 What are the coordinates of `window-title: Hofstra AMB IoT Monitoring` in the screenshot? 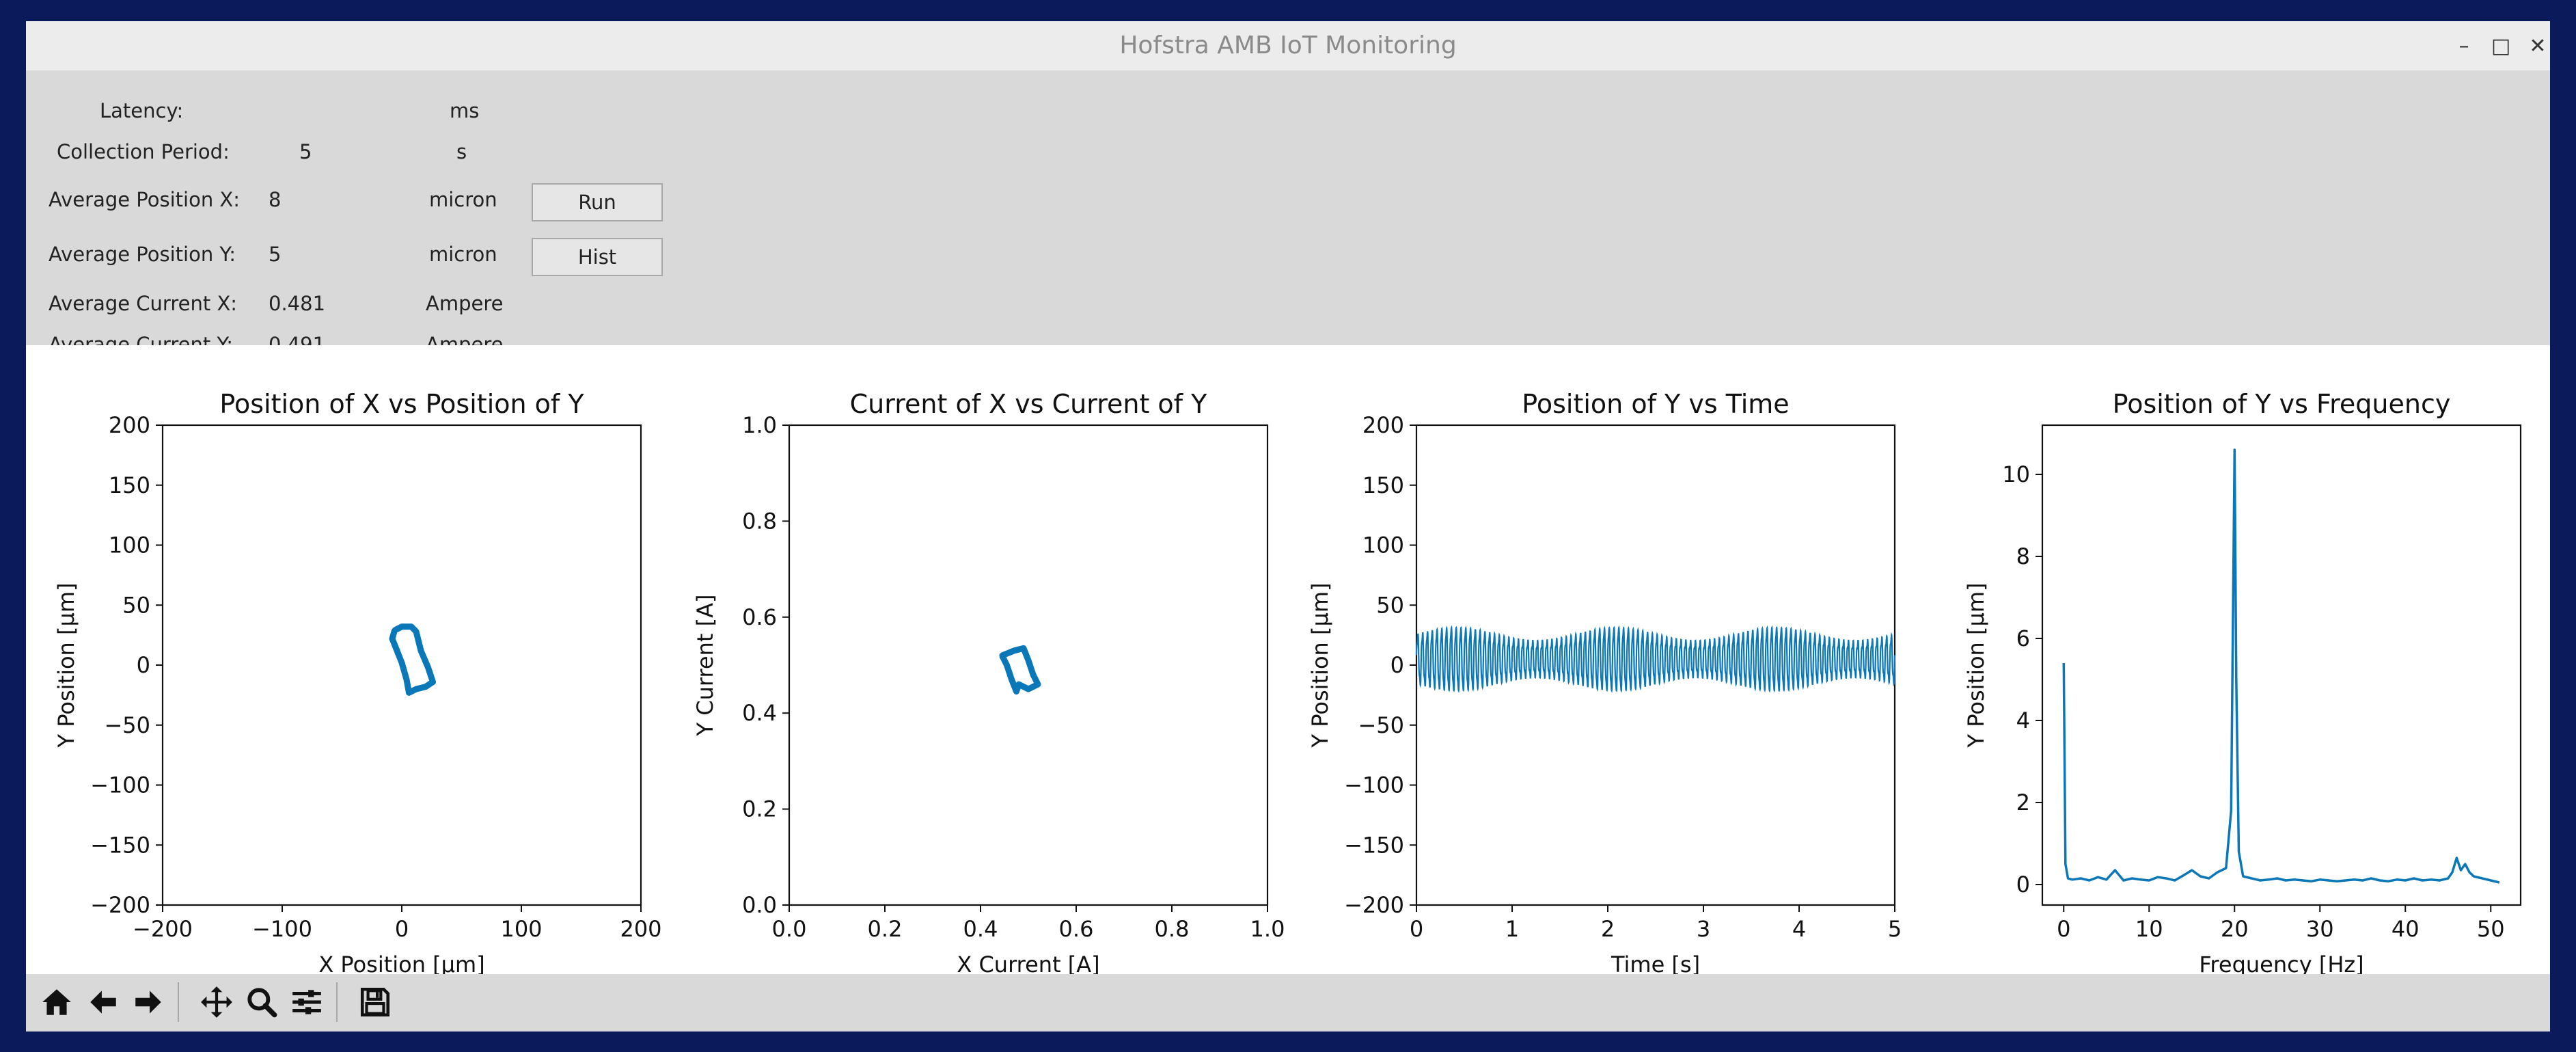 It's located at (1288, 45).